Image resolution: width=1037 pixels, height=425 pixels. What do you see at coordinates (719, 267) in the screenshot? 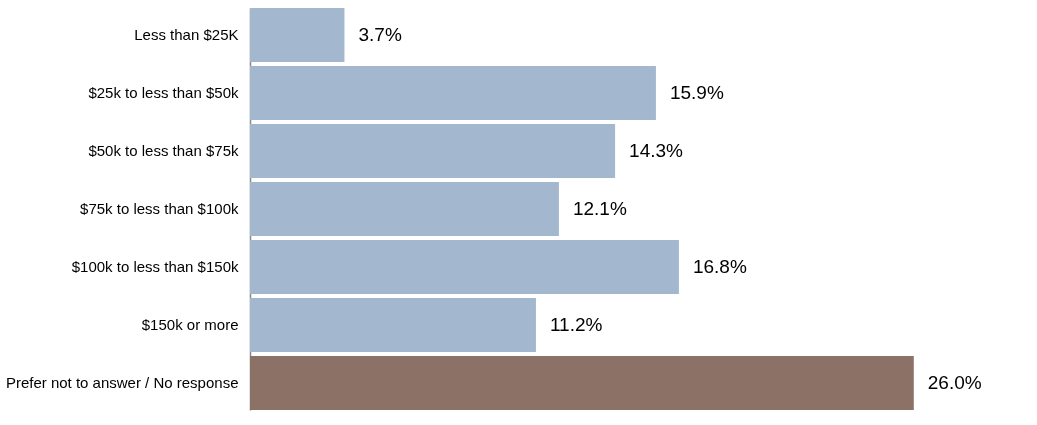
I see `data-label: 16.8%` at bounding box center [719, 267].